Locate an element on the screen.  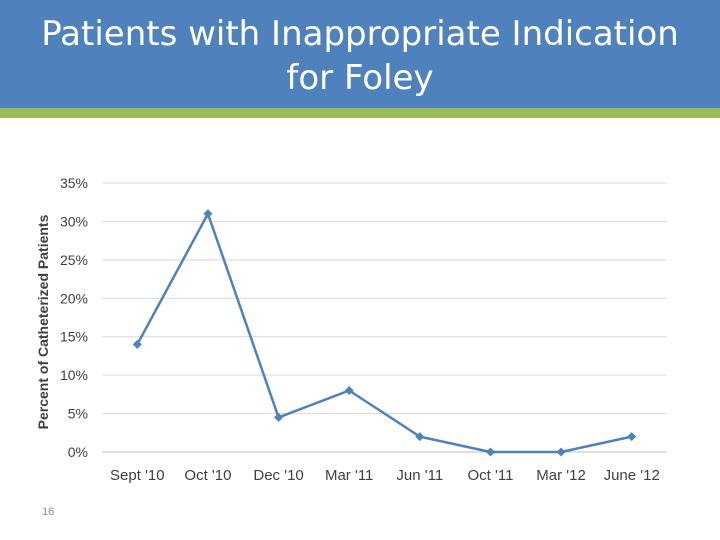
x-tick-label: Dec '10 is located at coordinates (278, 475).